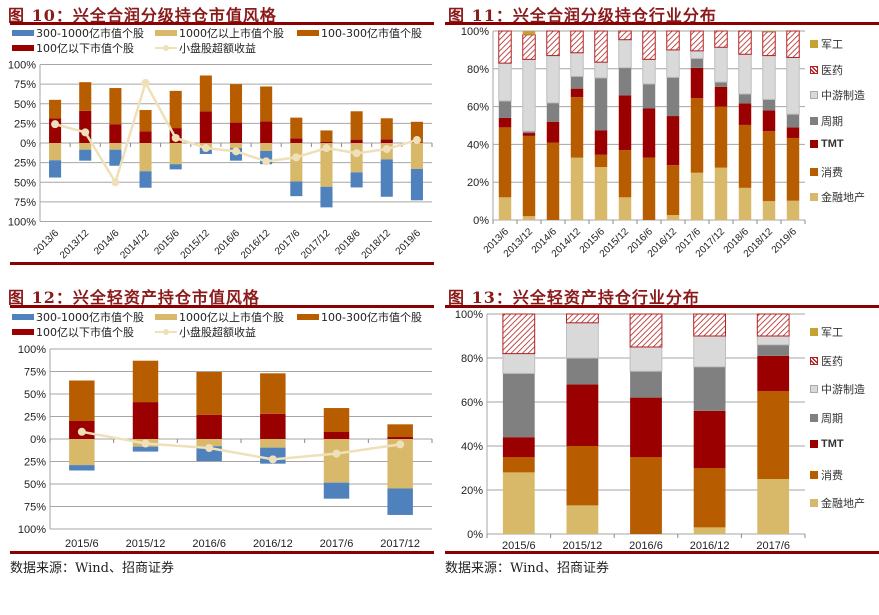 The width and height of the screenshot is (879, 615). I want to click on legend-label: TMT, so click(832, 144).